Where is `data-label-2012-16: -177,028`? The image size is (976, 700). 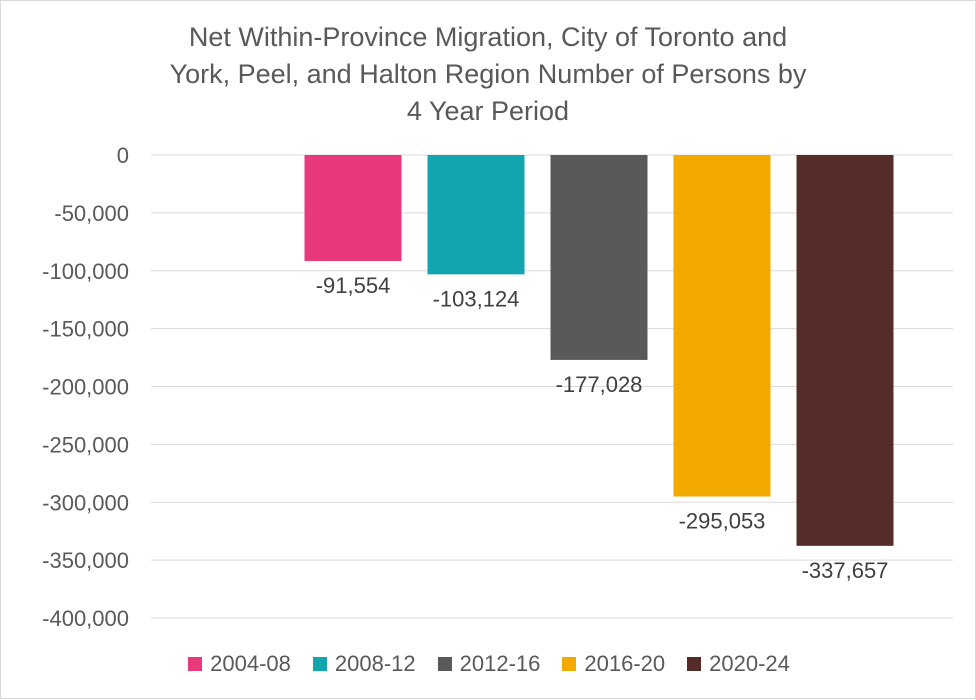 data-label-2012-16: -177,028 is located at coordinates (599, 384).